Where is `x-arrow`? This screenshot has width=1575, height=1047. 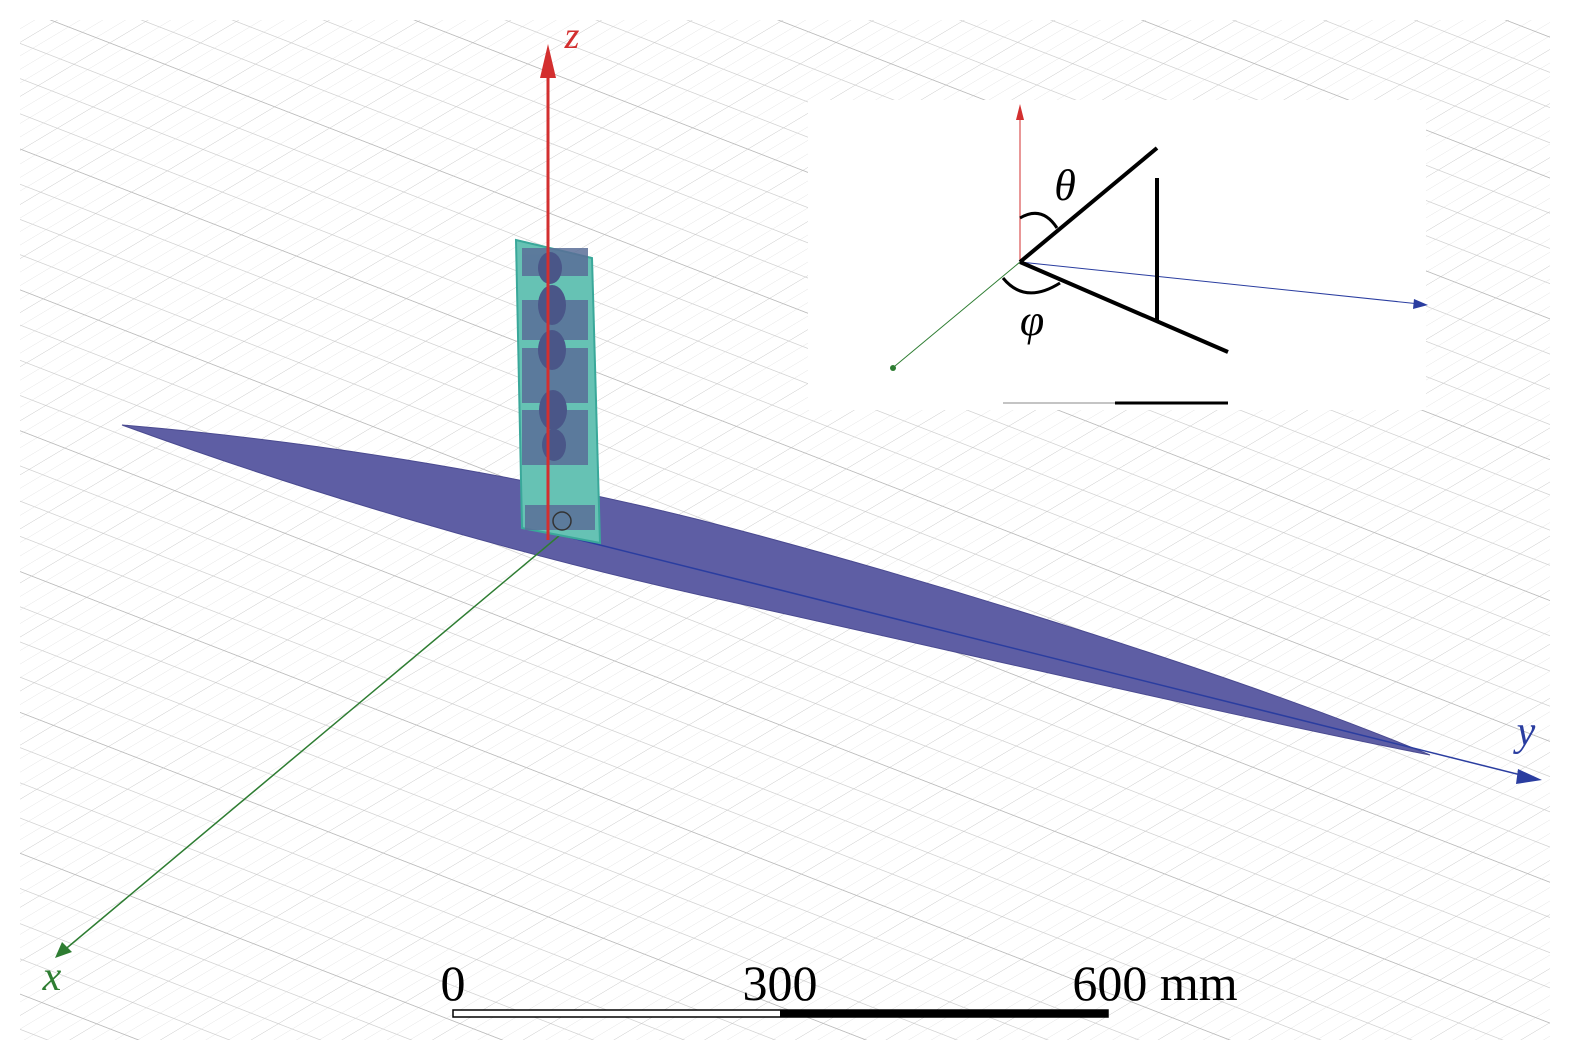 x-arrow is located at coordinates (63, 950).